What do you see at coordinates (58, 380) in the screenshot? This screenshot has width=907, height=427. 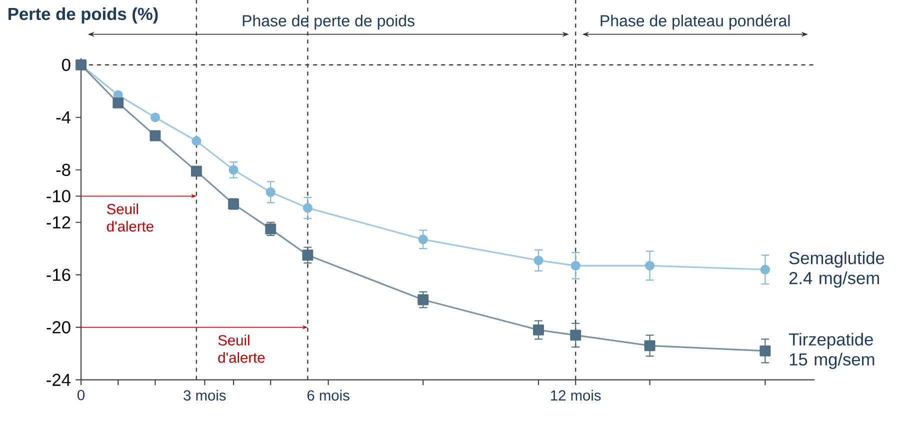 I see `y-tick-label: -24` at bounding box center [58, 380].